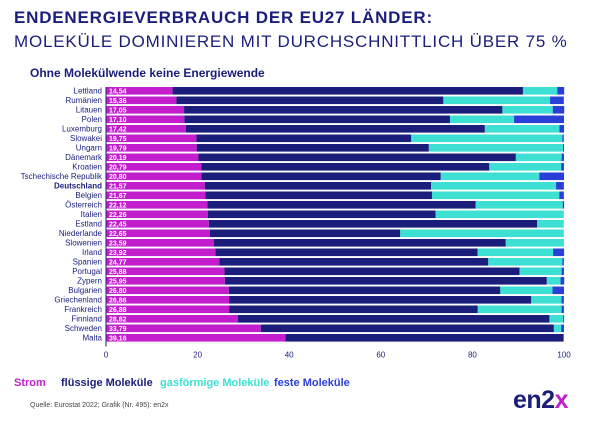 This screenshot has height=425, width=600. Describe the element at coordinates (78, 300) in the screenshot. I see `category-label: Griechenland` at that location.